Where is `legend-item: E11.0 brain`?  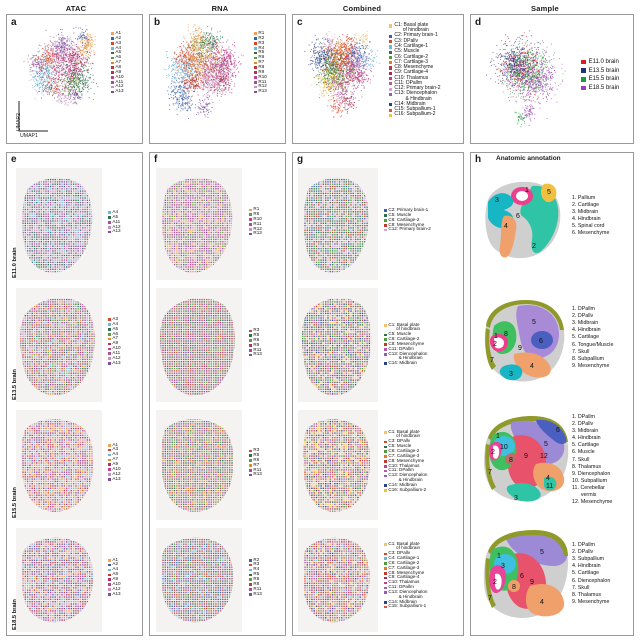
legend-item: E11.0 brain is located at coordinates (600, 62).